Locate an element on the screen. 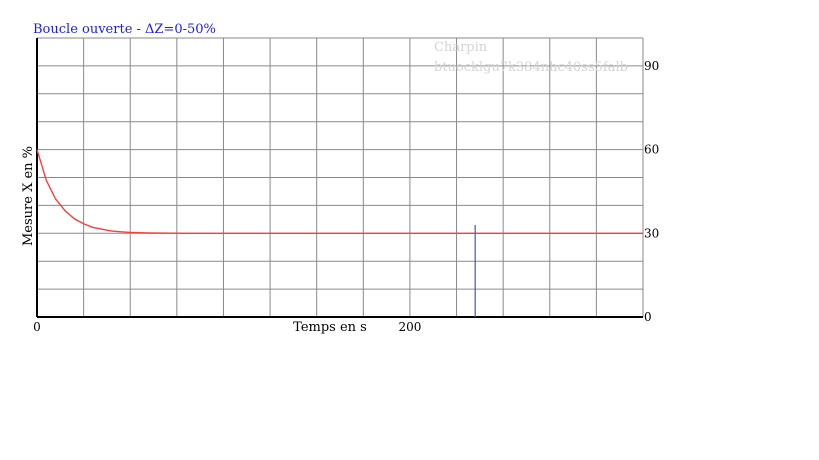 This screenshot has width=819, height=460. y-tick-label: 60 is located at coordinates (651, 150).